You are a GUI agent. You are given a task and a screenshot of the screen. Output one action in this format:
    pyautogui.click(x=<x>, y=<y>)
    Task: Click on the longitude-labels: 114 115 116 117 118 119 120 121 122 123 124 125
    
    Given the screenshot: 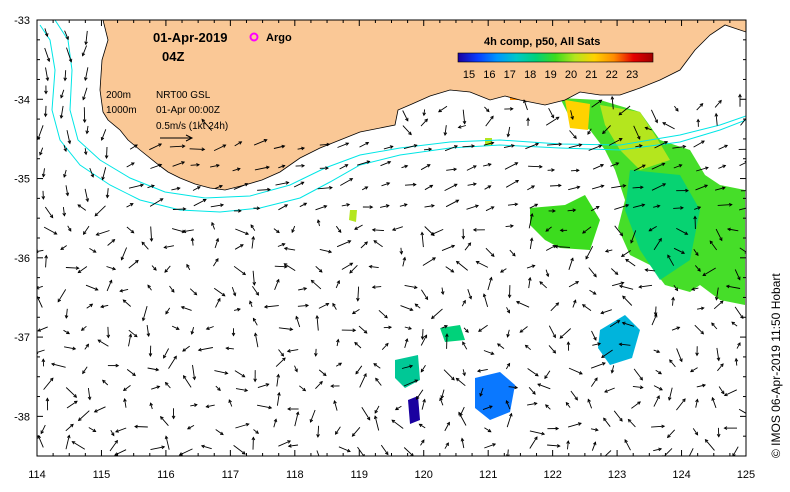 What is the action you would take?
    pyautogui.click(x=391, y=475)
    